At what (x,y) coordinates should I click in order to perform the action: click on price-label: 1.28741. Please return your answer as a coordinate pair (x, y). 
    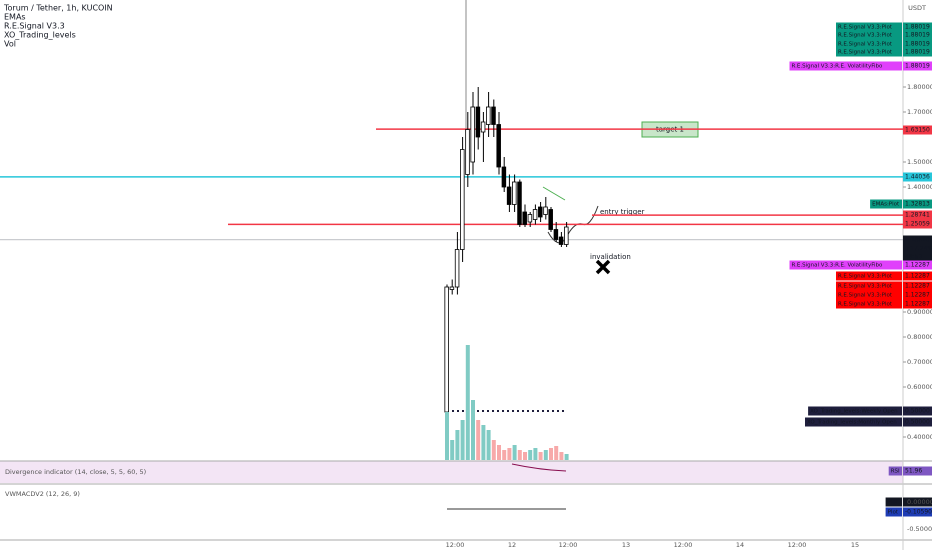
    Looking at the image, I should click on (917, 215).